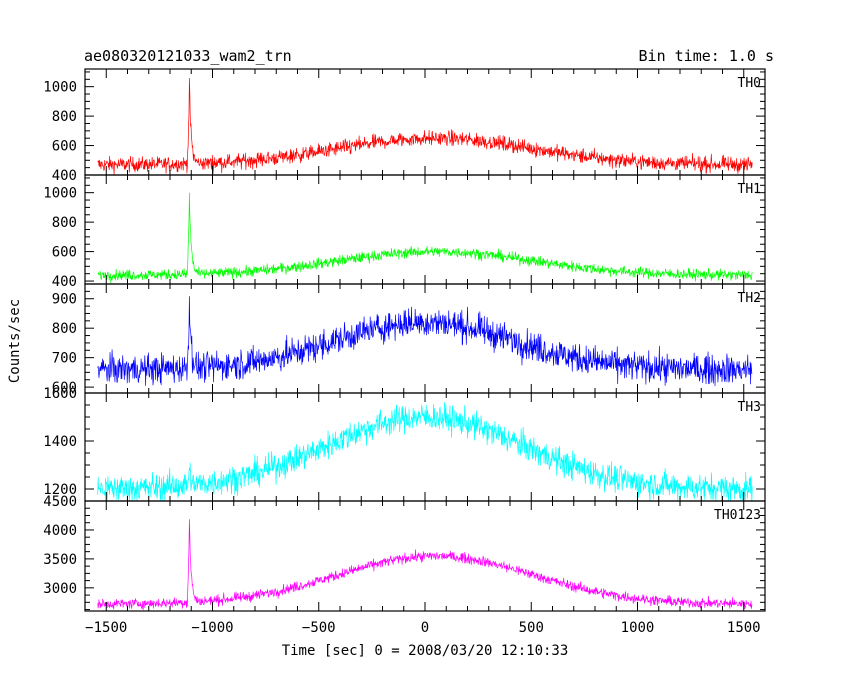 This screenshot has height=680, width=850. What do you see at coordinates (188, 56) in the screenshot?
I see `chart-title: ae080320121033_wam2_trn` at bounding box center [188, 56].